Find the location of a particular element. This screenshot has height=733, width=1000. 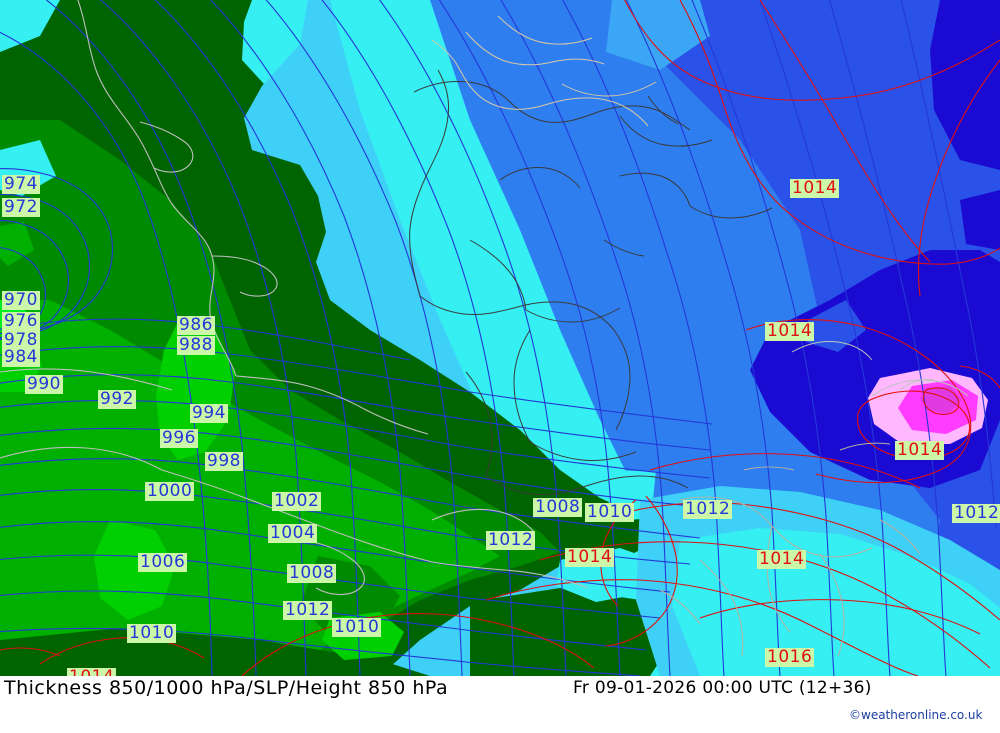

pressure-label: 976 is located at coordinates (21, 321).